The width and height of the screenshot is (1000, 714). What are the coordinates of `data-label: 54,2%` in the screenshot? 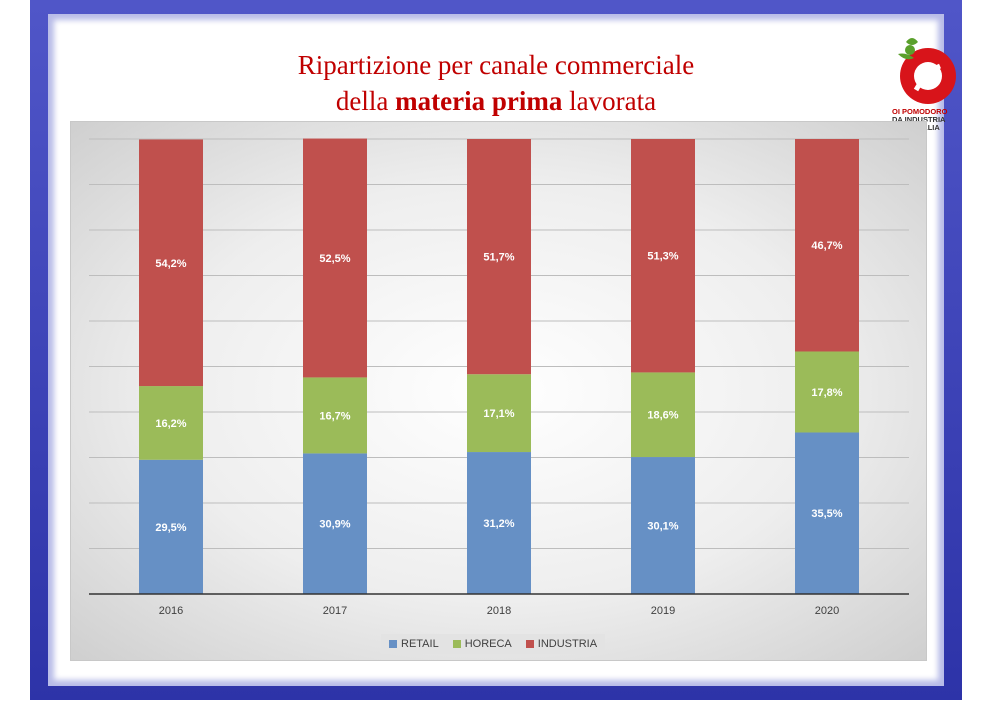 It's located at (170, 264).